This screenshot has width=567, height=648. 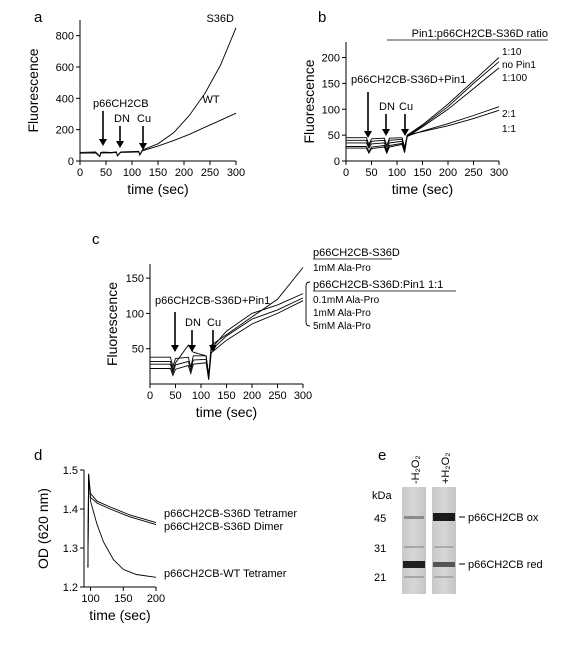 I want to click on panel-letter-d: d, so click(x=38, y=455).